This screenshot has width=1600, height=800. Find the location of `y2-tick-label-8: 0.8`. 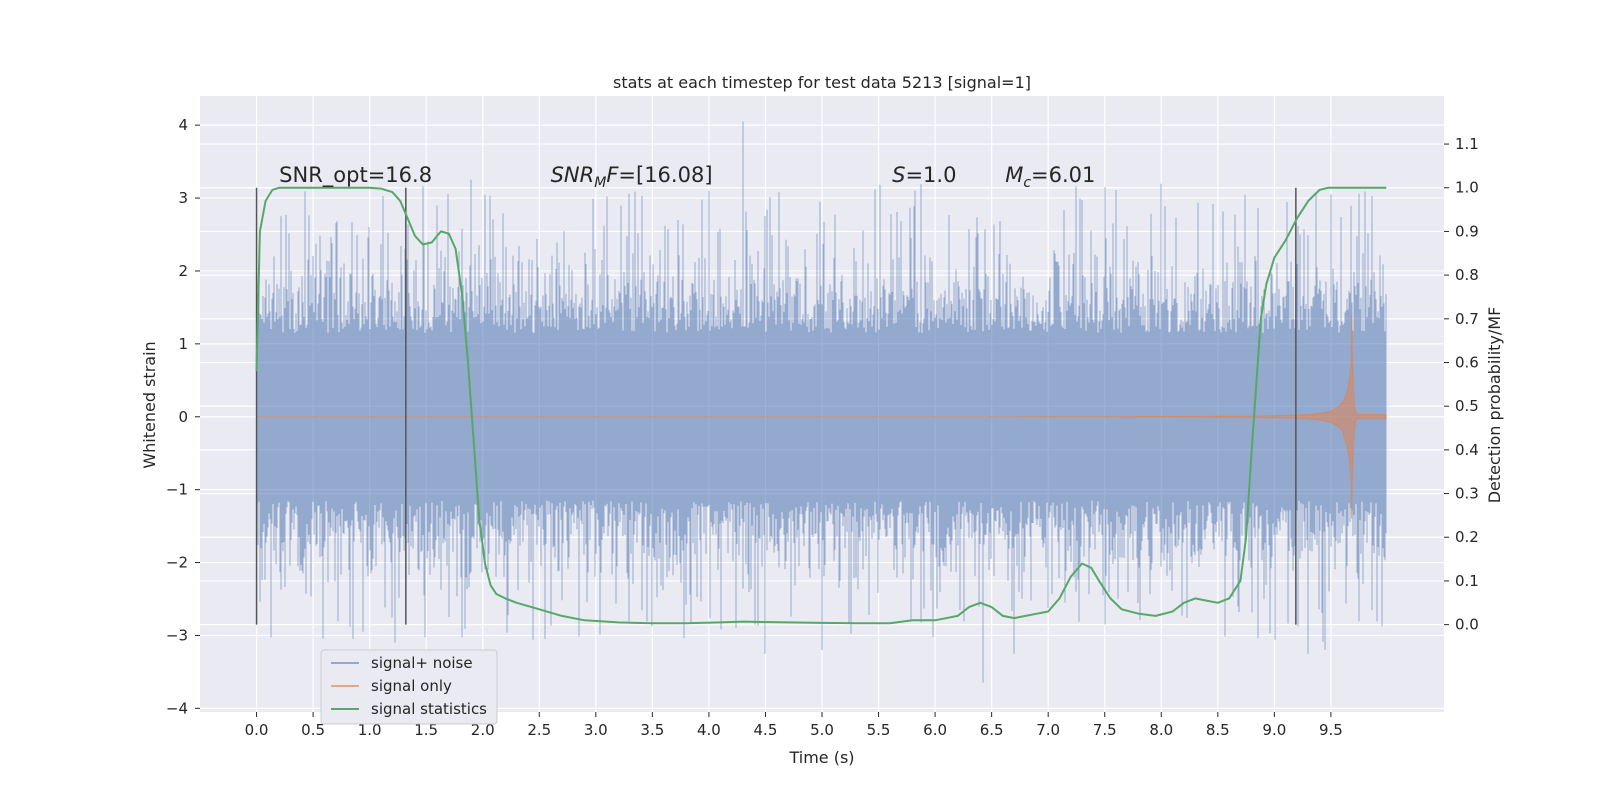

y2-tick-label-8: 0.8 is located at coordinates (1467, 275).